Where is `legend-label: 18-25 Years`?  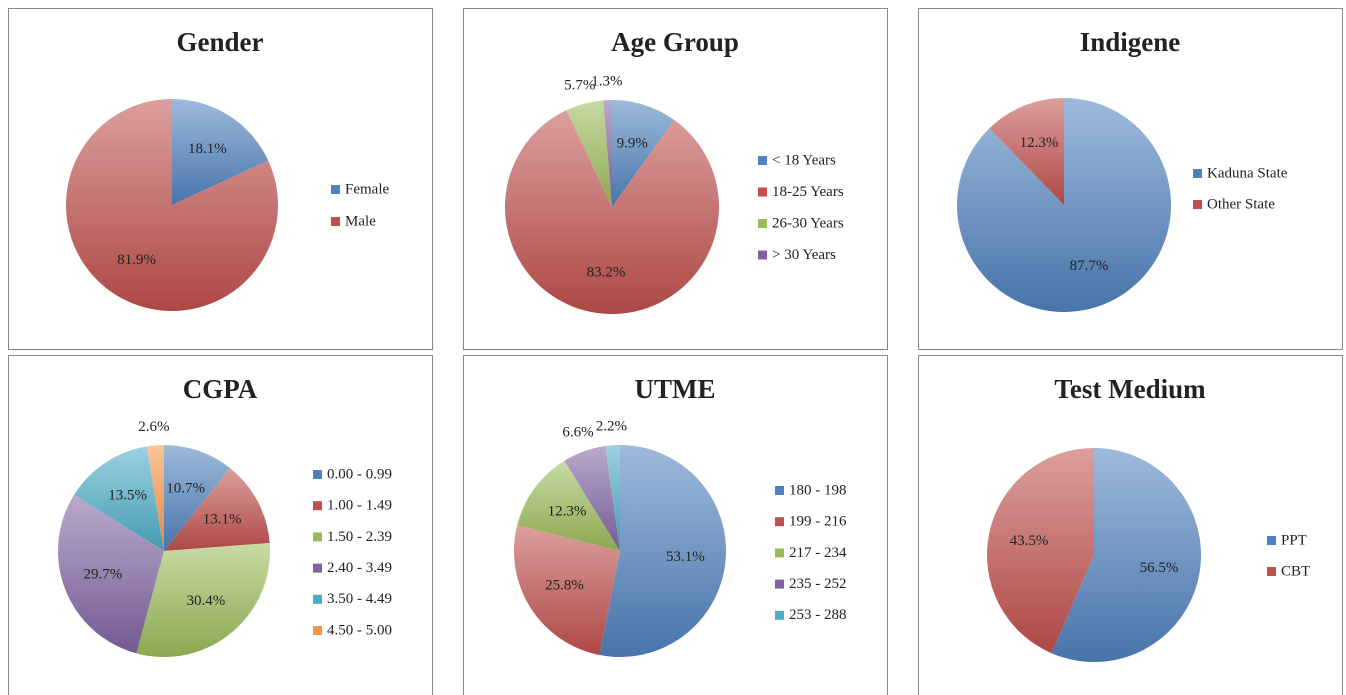 legend-label: 18-25 Years is located at coordinates (808, 192).